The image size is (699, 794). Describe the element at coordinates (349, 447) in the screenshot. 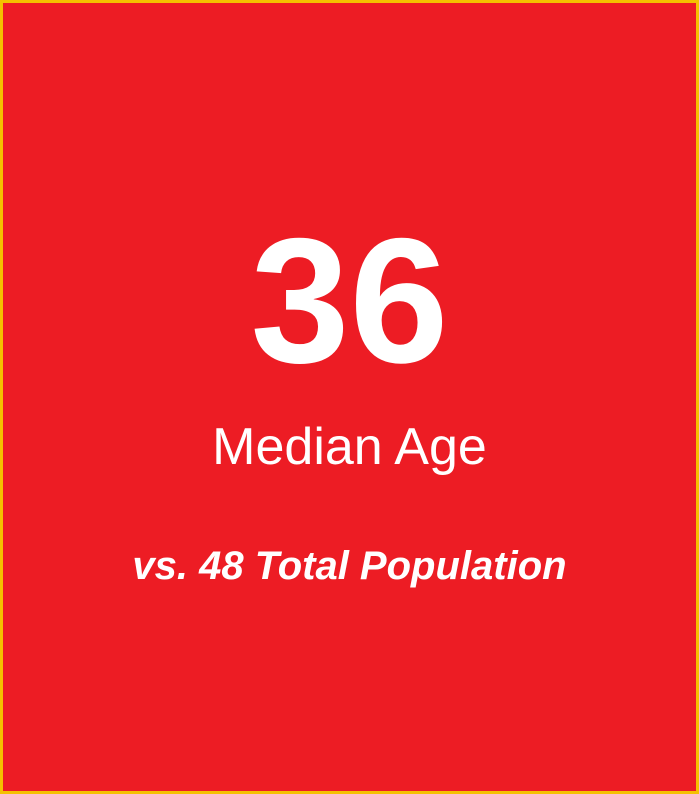

I see `stat-label: Median Age` at that location.